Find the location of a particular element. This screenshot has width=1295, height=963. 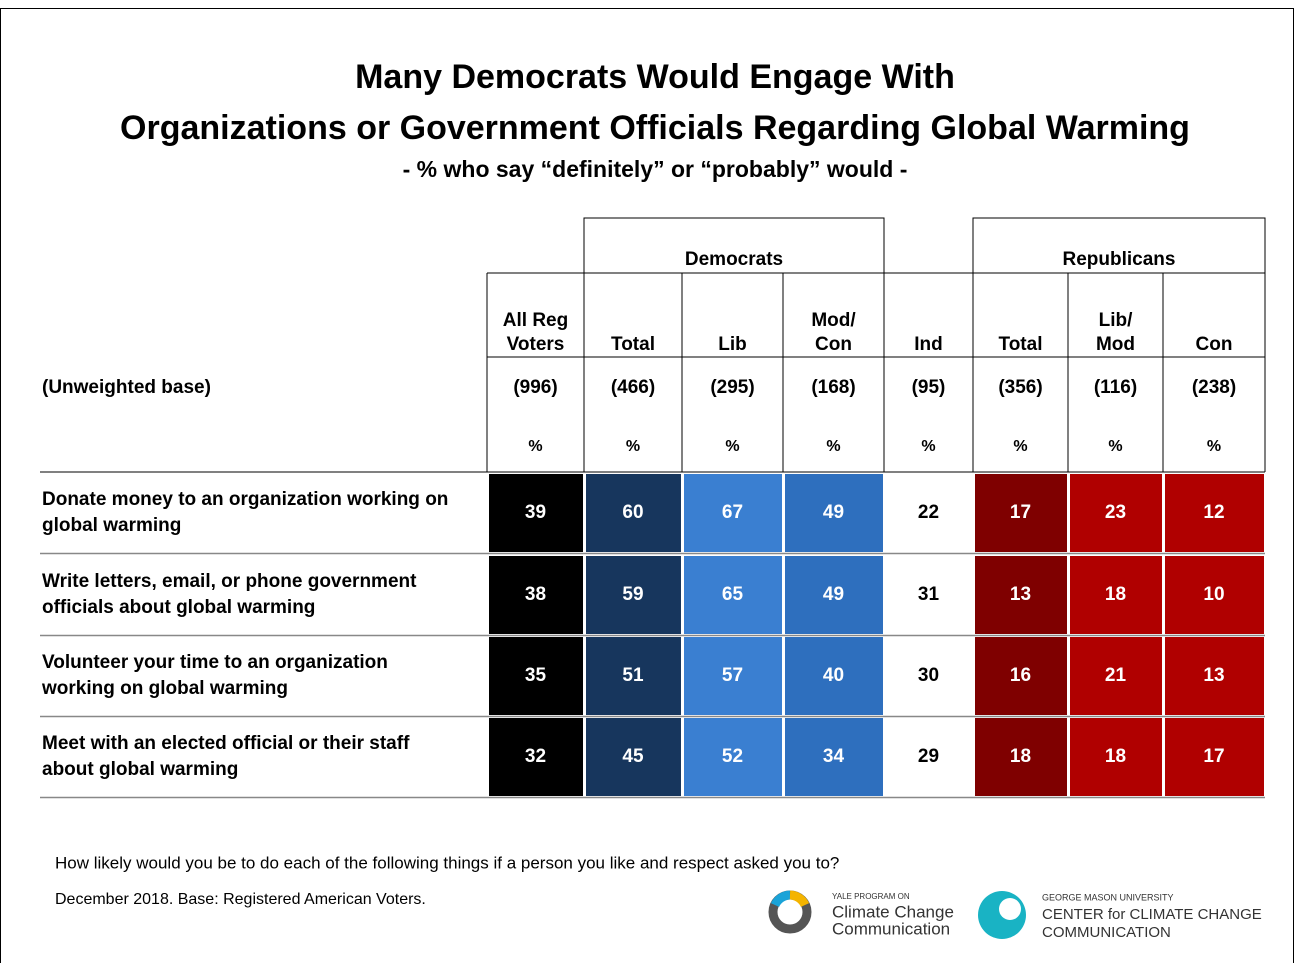

column-header: Voters is located at coordinates (536, 344).